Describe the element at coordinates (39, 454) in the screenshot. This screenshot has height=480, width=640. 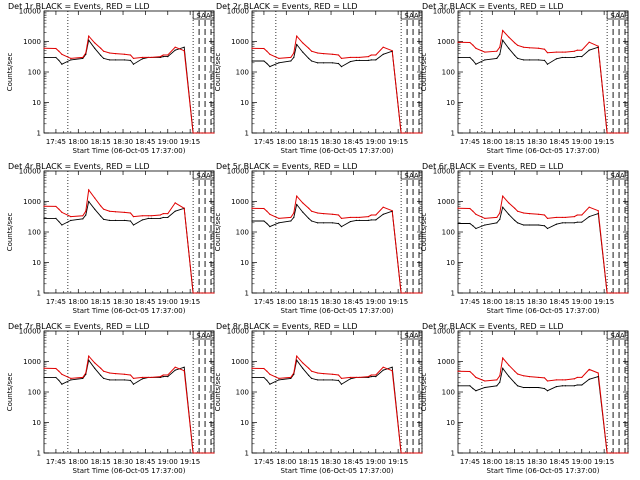
I see `y-tick-label: 1` at that location.